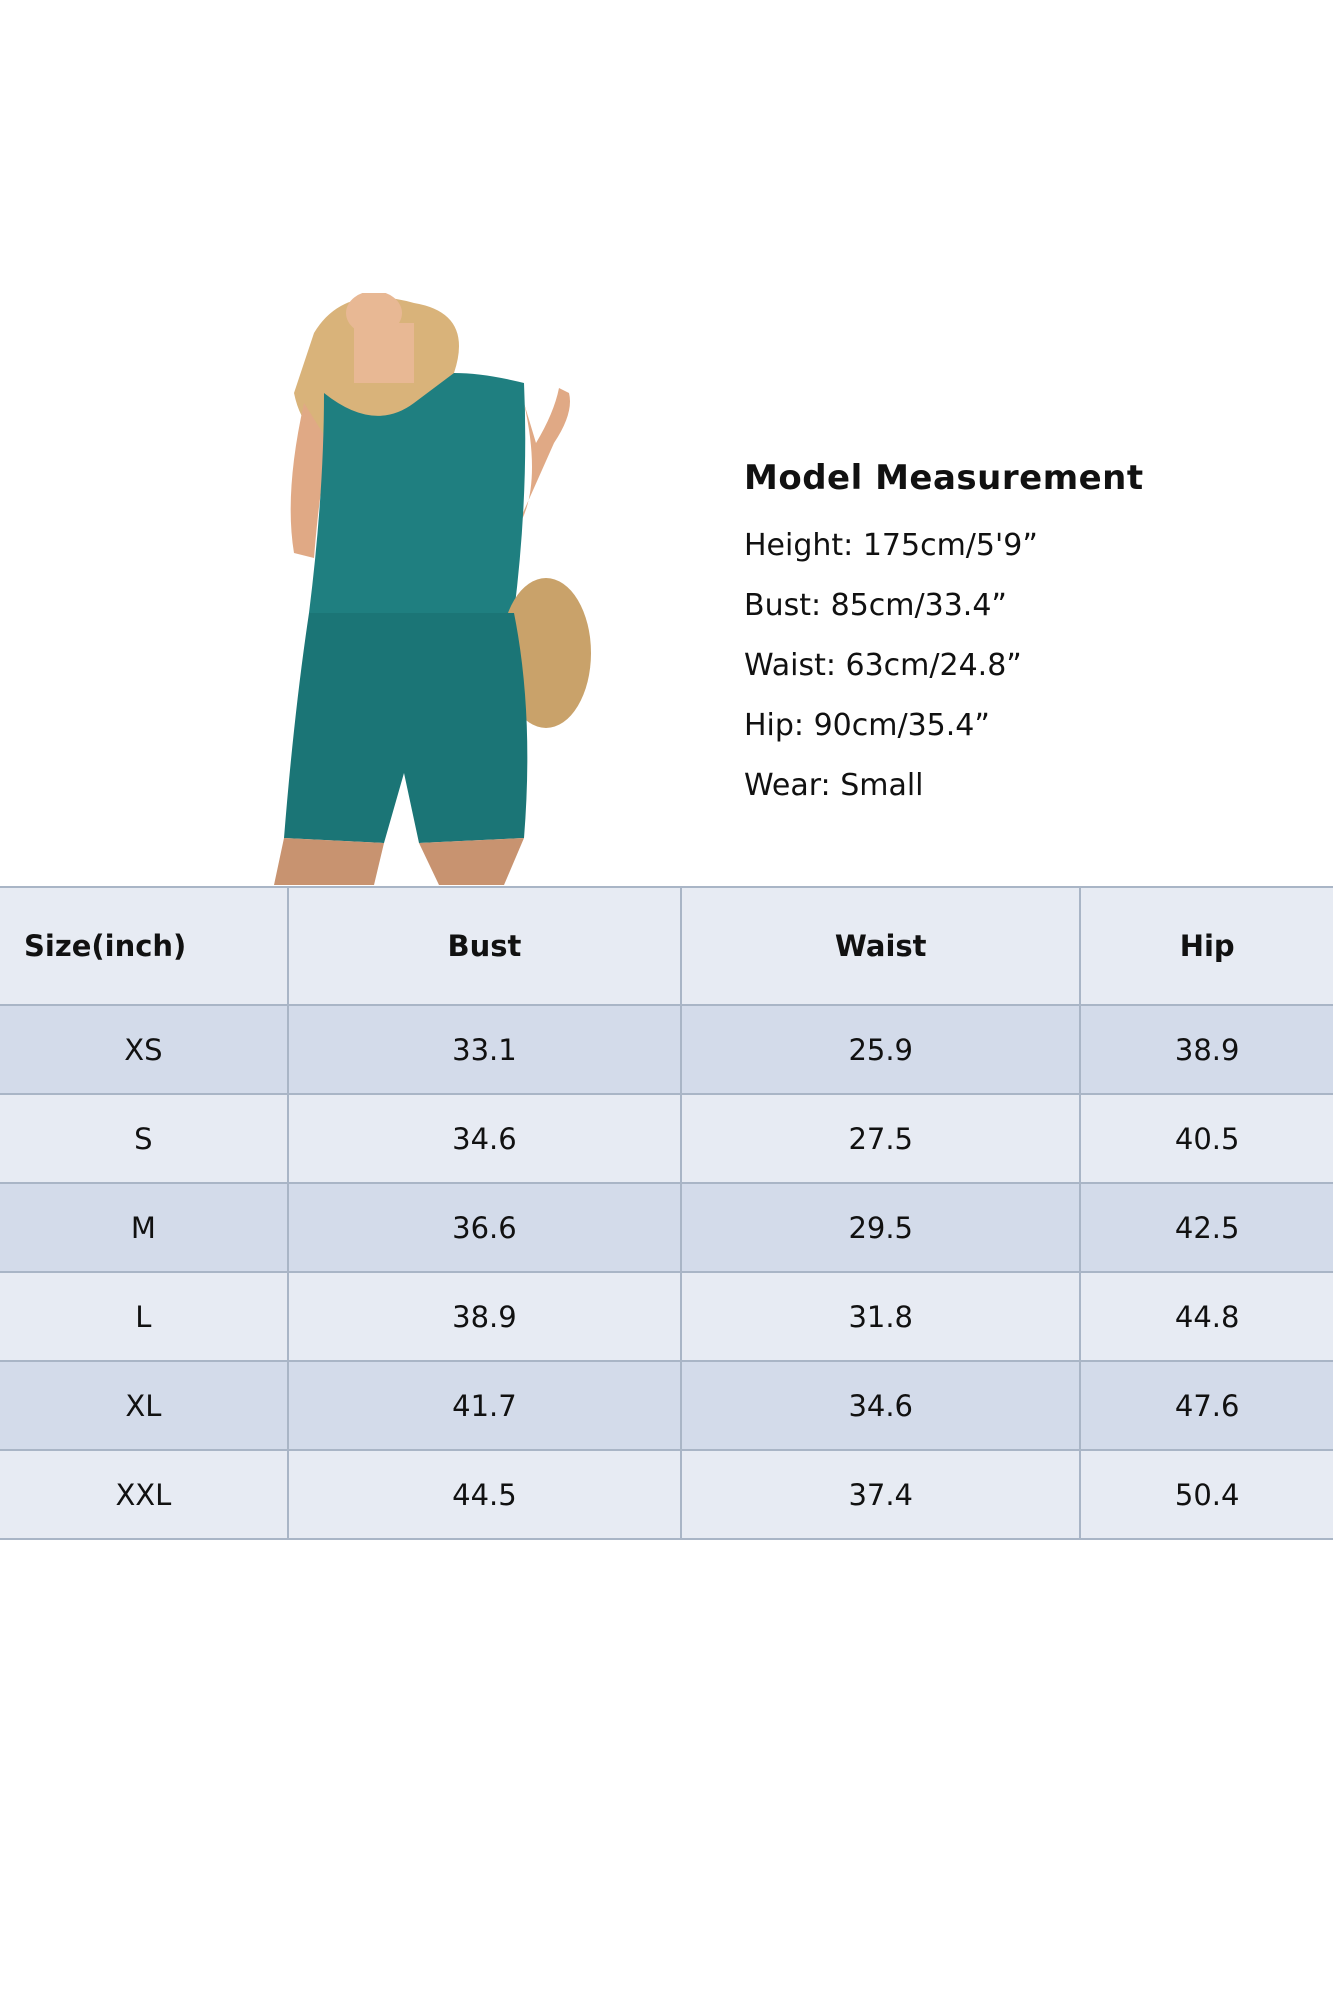  I want to click on cell-waist: 25.9, so click(881, 1049).